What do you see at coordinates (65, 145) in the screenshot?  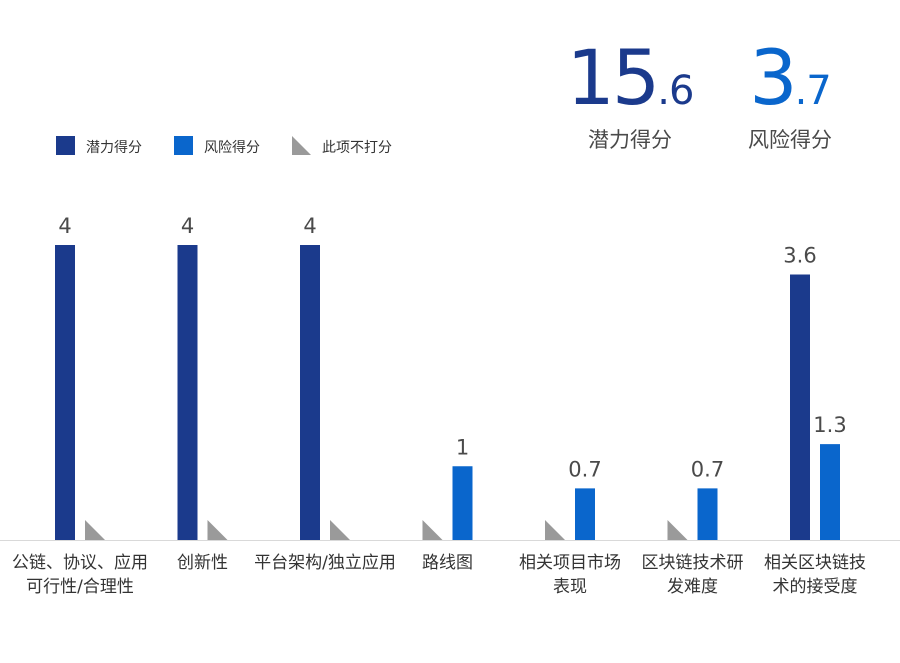 I see `legend-swatch-potential` at bounding box center [65, 145].